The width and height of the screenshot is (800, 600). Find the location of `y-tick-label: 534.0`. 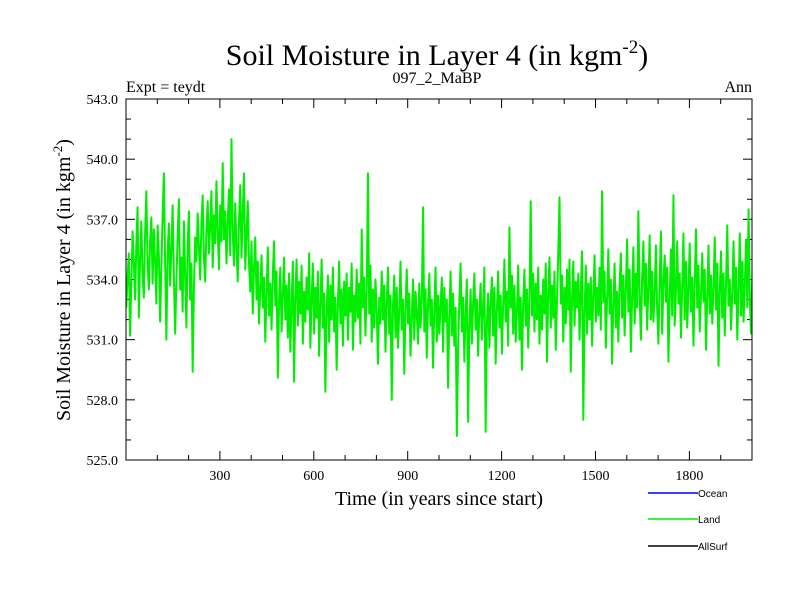

y-tick-label: 534.0 is located at coordinates (103, 281).